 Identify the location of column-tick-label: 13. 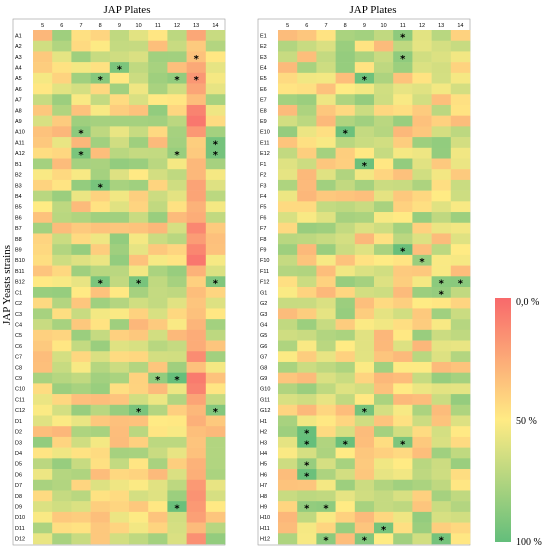
(441, 26).